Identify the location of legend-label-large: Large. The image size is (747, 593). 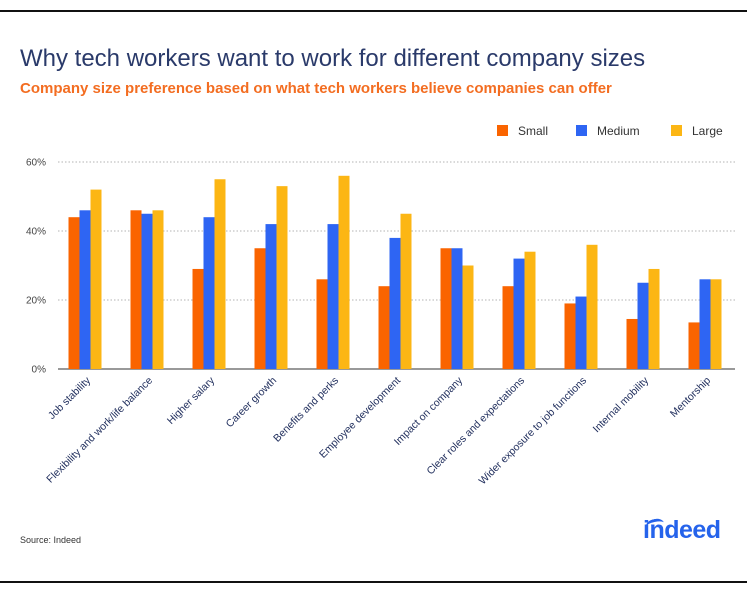
(707, 131).